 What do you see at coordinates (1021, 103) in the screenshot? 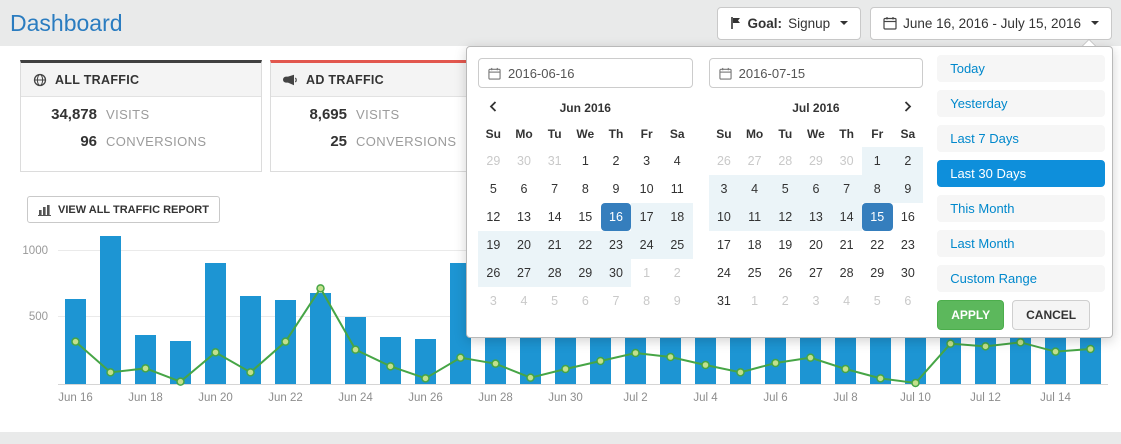
I see `range-option-yesterday: Yesterday` at bounding box center [1021, 103].